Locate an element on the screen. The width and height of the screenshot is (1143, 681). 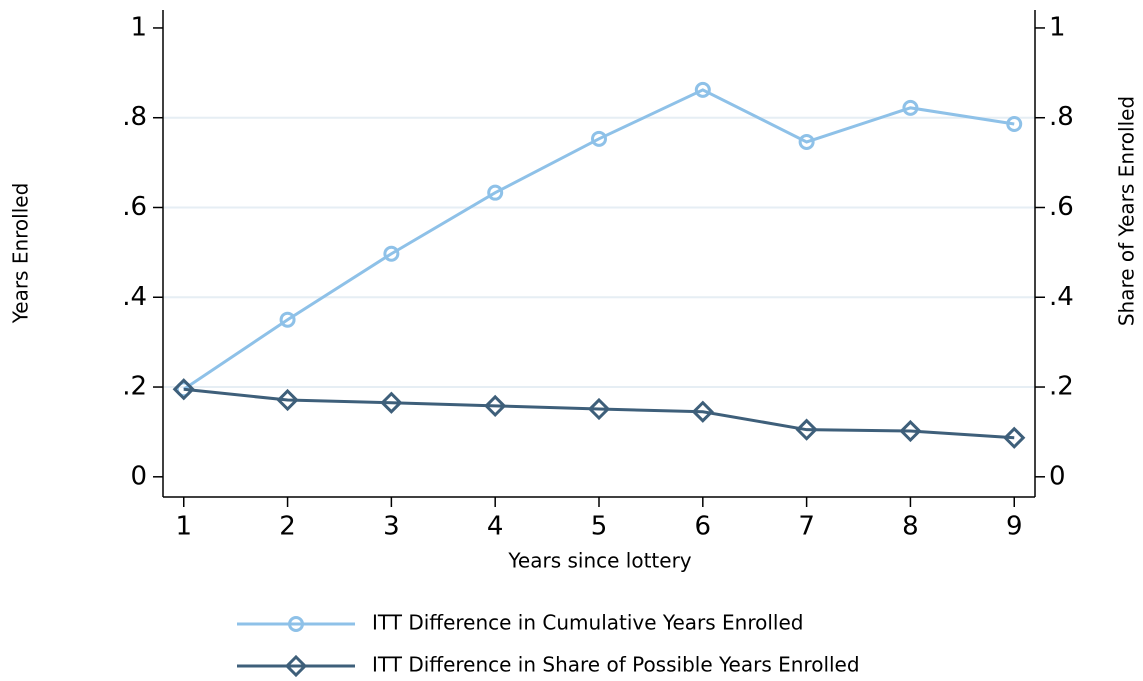
x-tick-label: 7 is located at coordinates (806, 527).